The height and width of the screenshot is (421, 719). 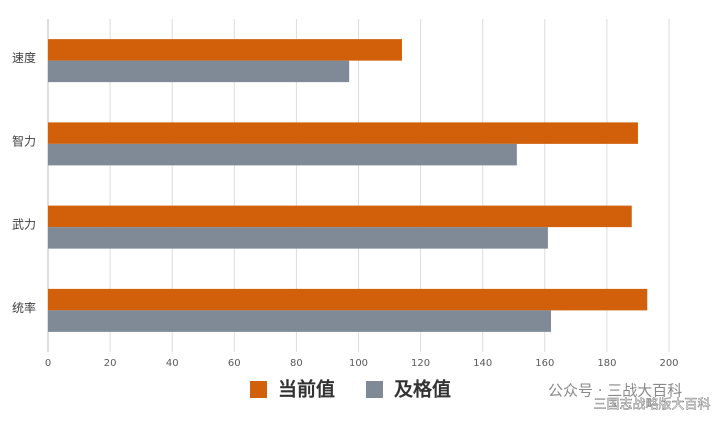 What do you see at coordinates (482, 363) in the screenshot?
I see `x-tick-label: 140` at bounding box center [482, 363].